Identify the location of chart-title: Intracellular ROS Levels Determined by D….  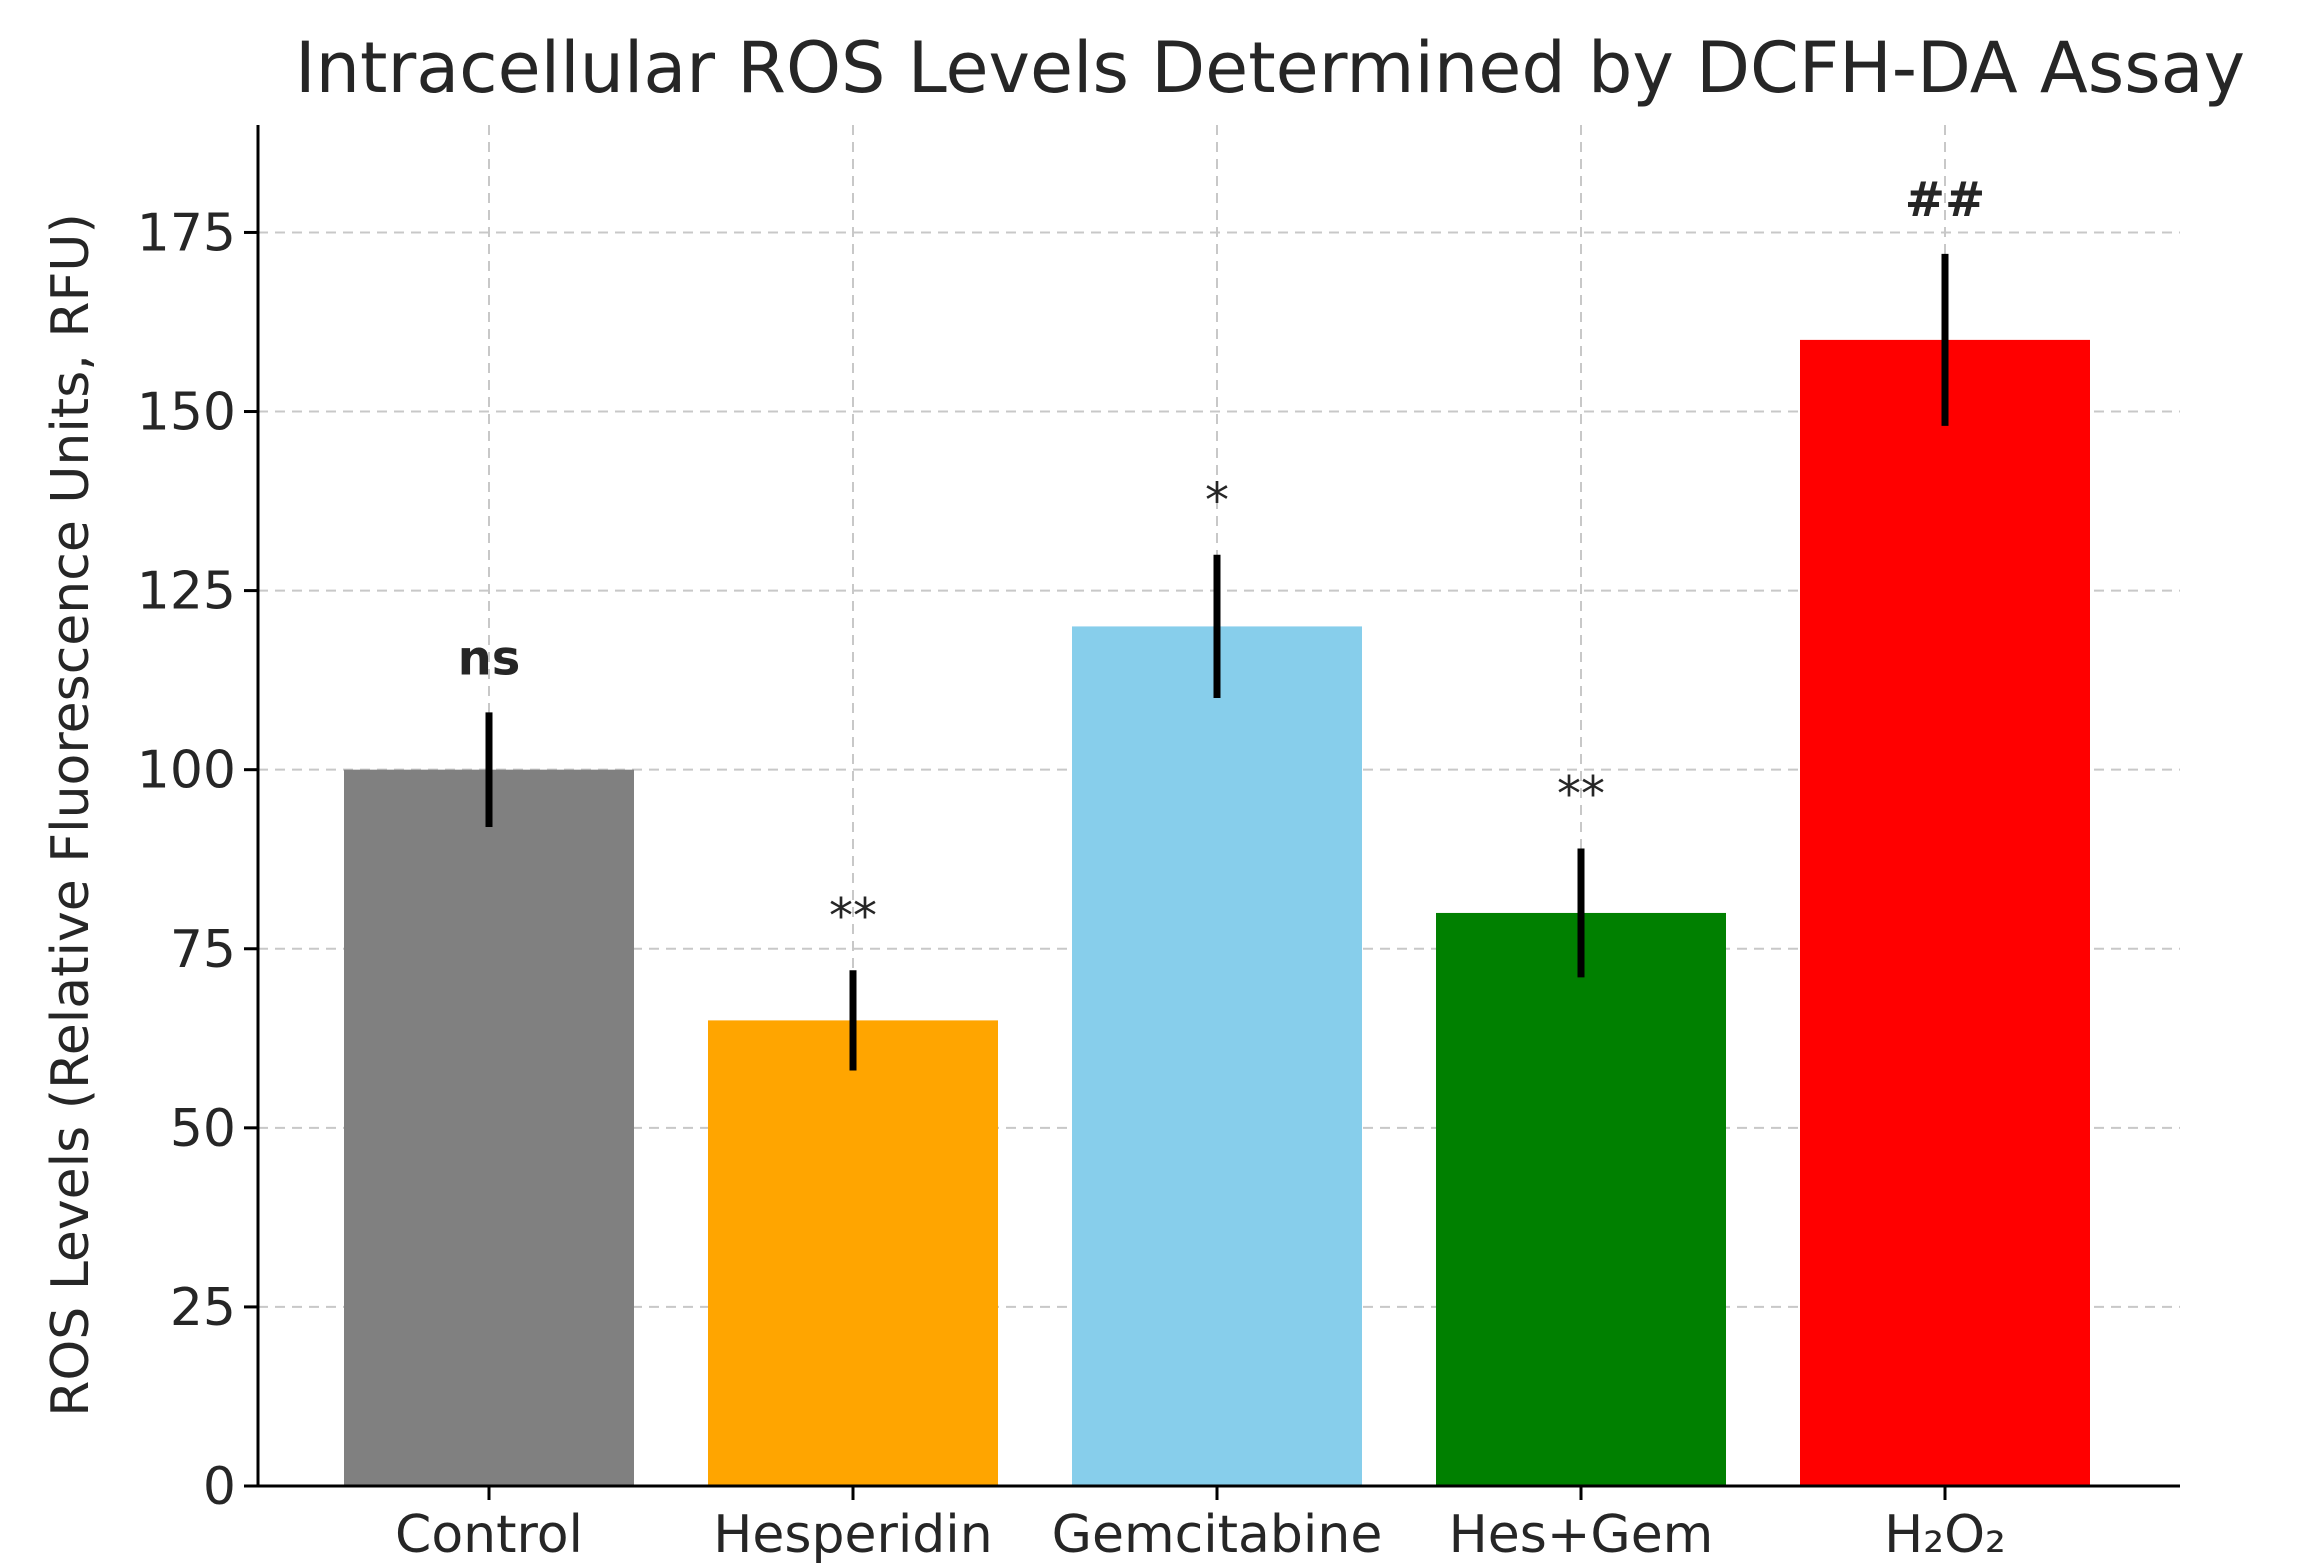
(1270, 68).